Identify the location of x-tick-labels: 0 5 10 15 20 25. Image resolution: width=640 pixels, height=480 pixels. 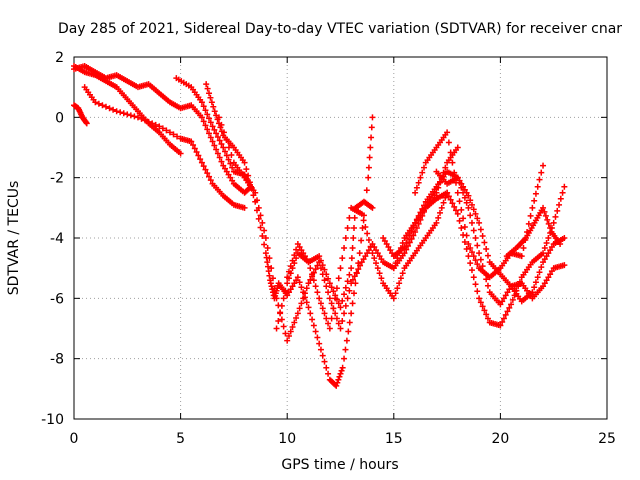
(343, 439).